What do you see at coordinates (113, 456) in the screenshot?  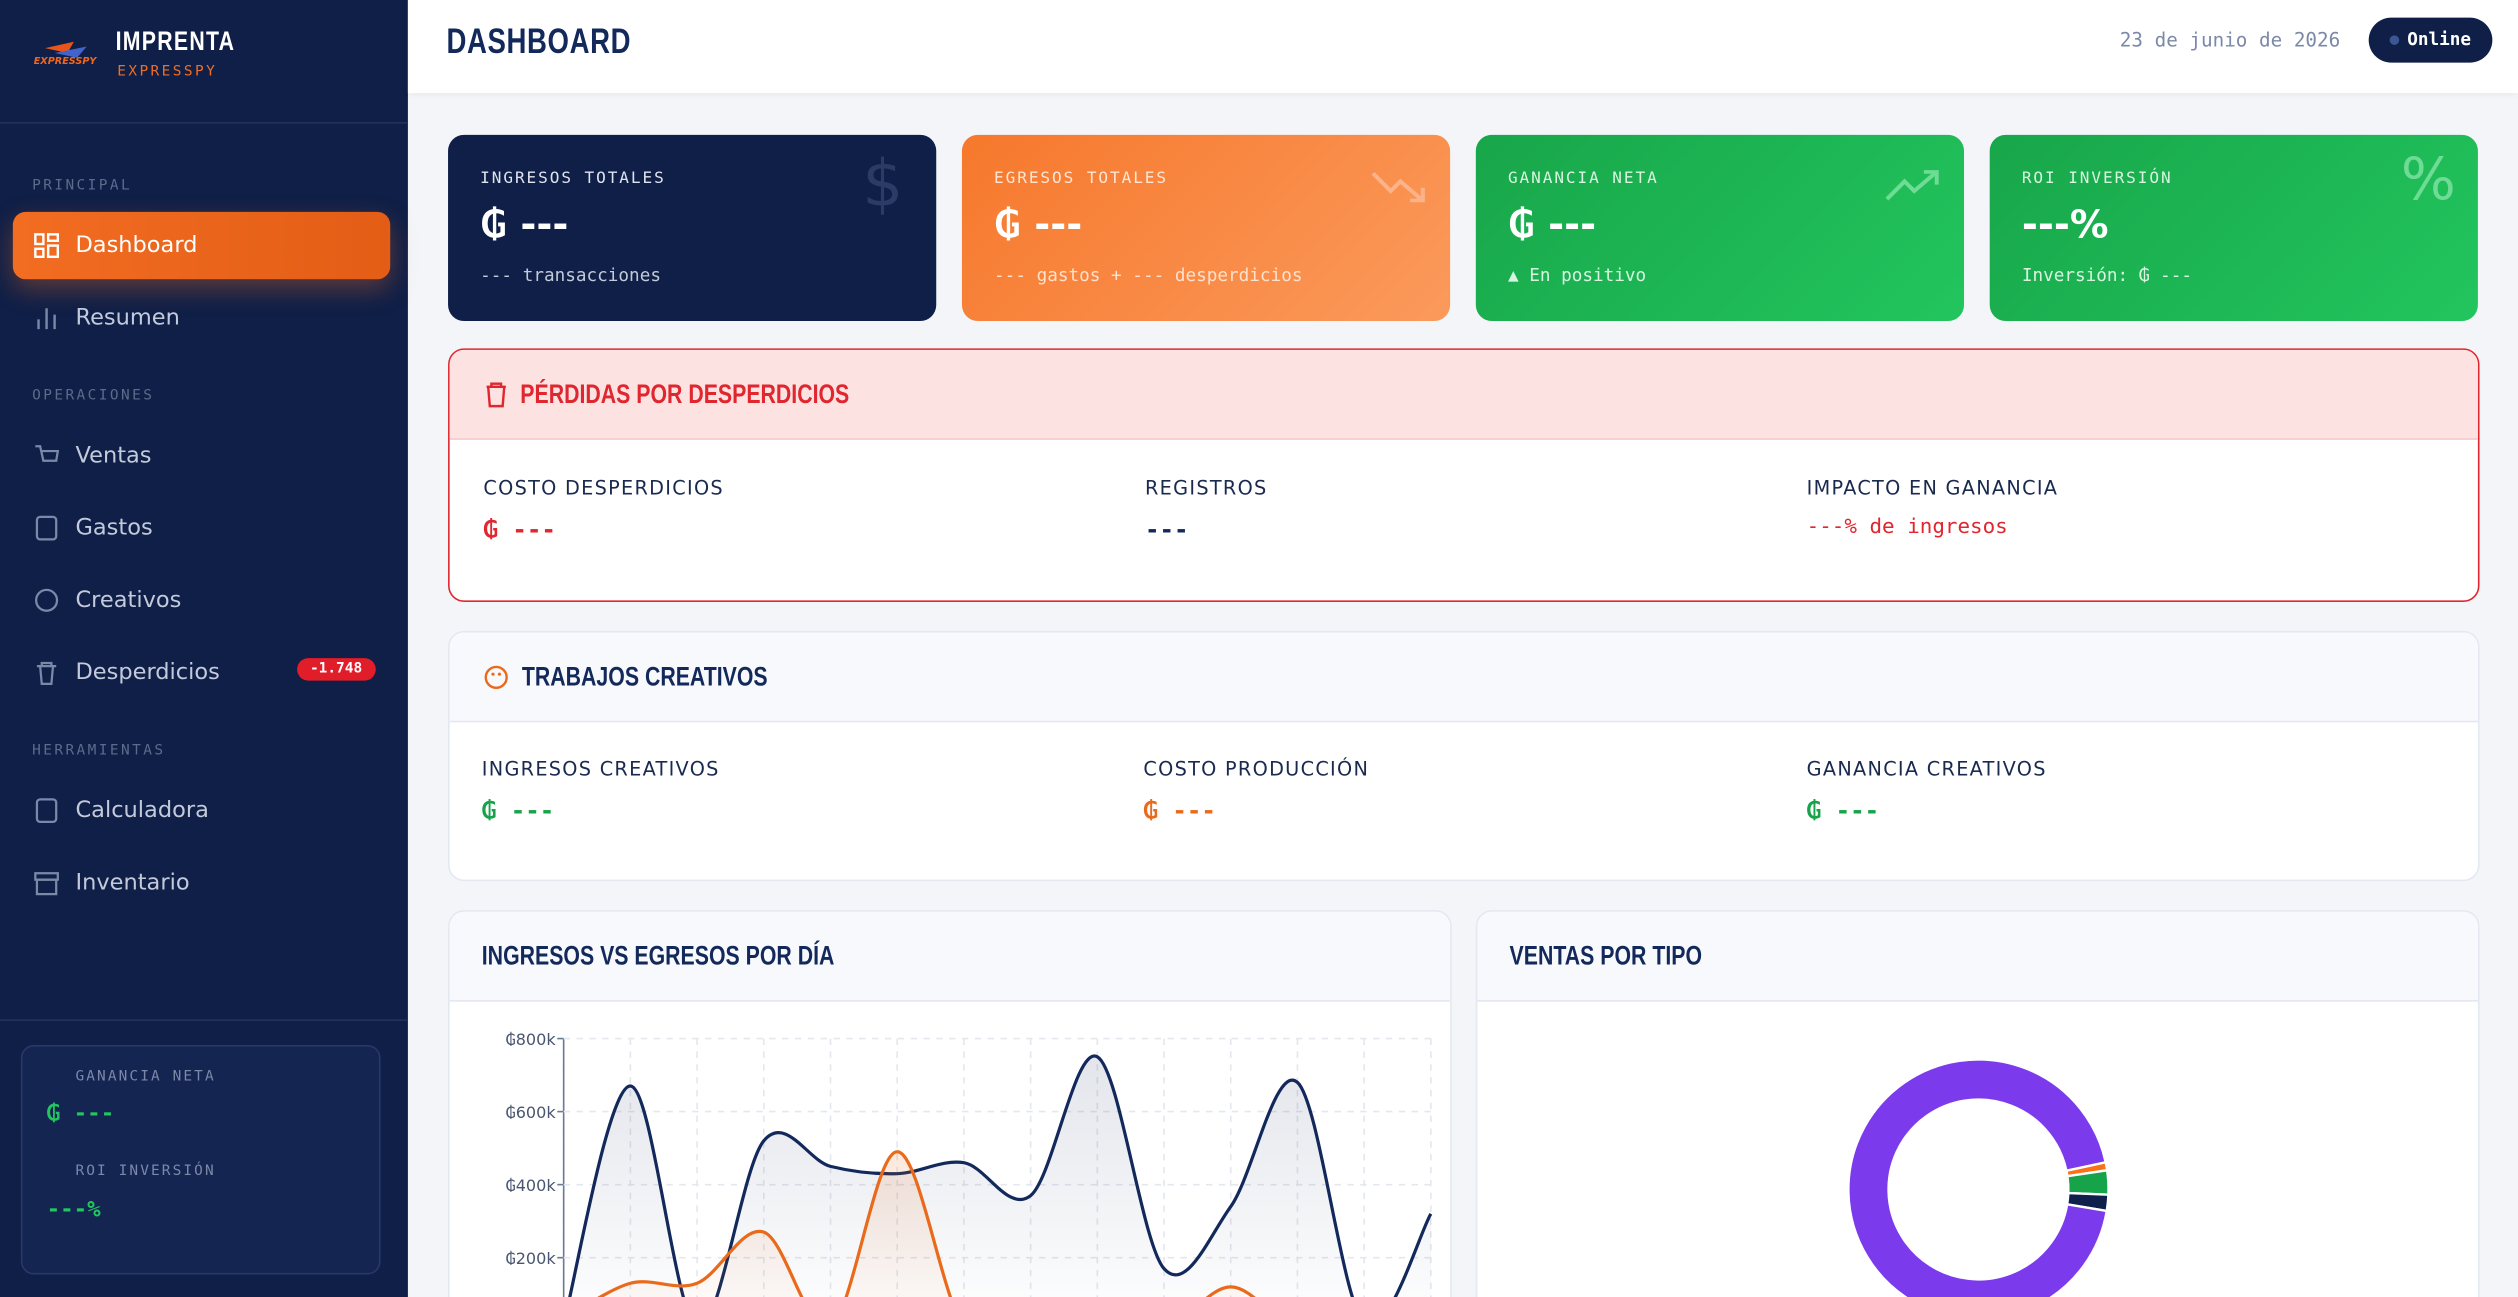 I see `nav-label: Ventas` at bounding box center [113, 456].